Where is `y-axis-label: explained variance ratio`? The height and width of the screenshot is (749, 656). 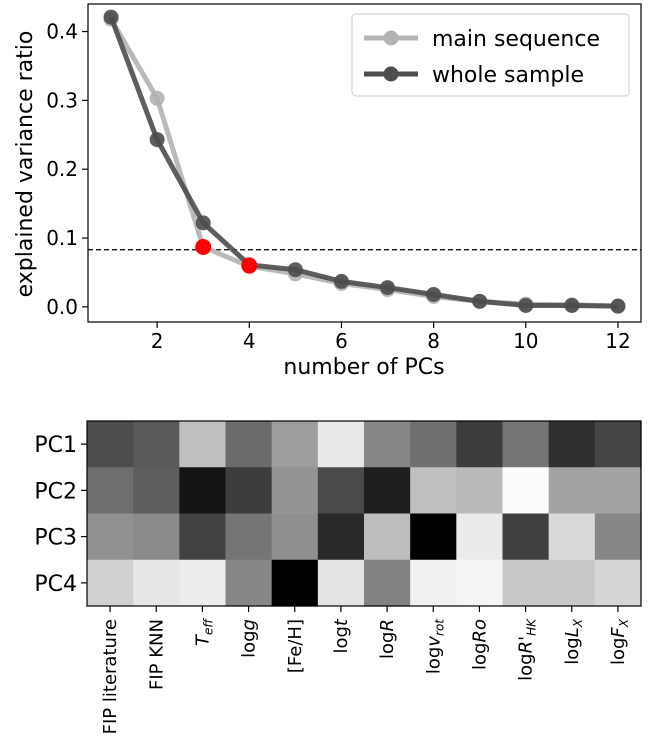 y-axis-label: explained variance ratio is located at coordinates (25, 164).